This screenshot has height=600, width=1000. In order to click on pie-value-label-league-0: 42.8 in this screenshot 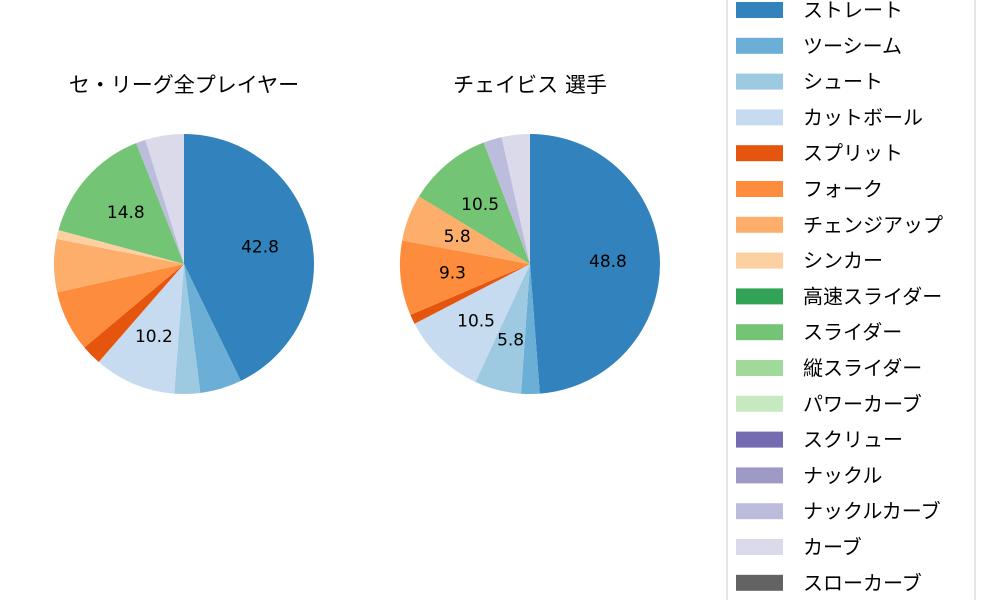, I will do `click(260, 248)`.